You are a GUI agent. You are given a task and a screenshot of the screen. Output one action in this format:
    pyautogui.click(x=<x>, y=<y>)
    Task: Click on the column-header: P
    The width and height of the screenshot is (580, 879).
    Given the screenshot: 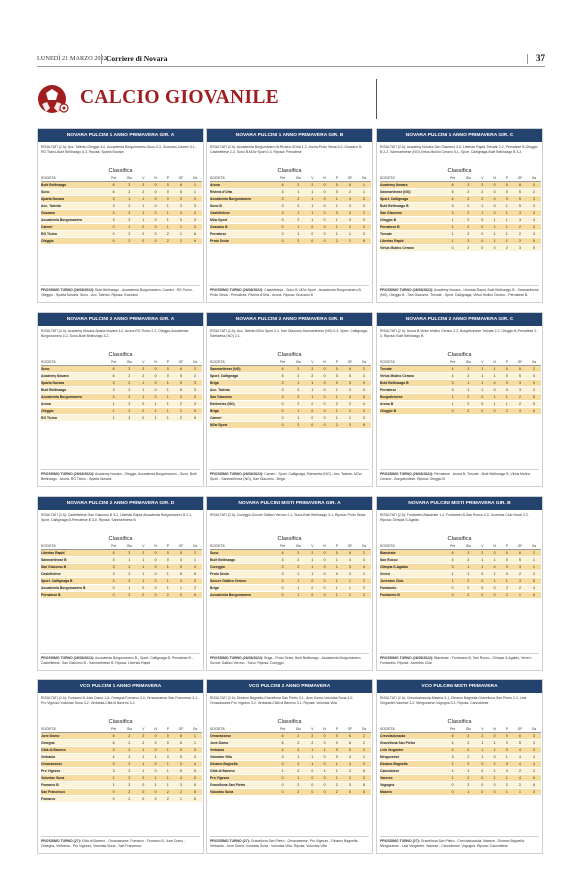 What is the action you would take?
    pyautogui.click(x=506, y=178)
    